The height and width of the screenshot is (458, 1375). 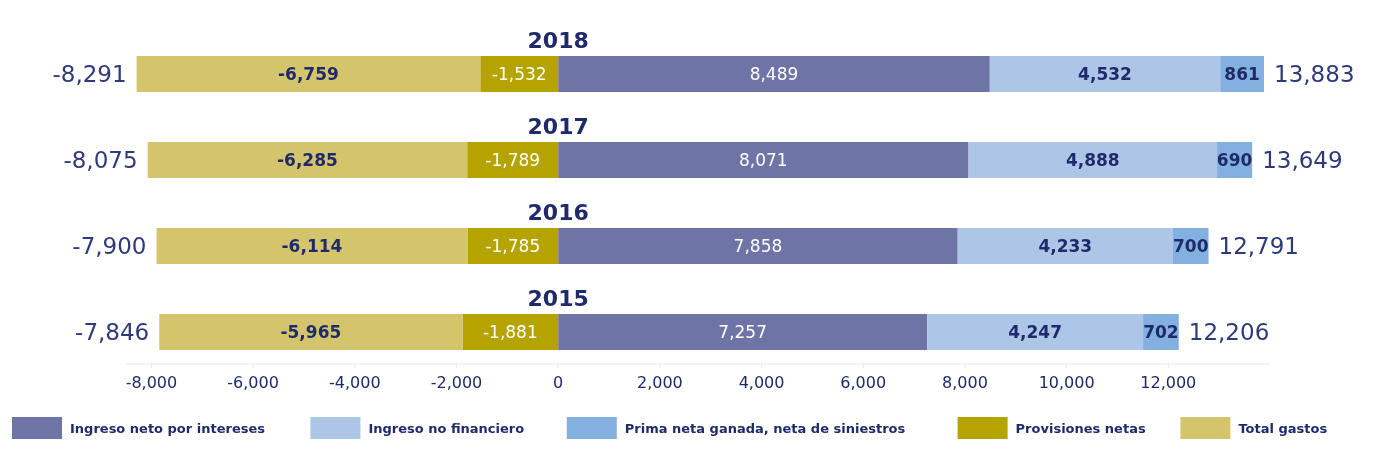 What do you see at coordinates (558, 382) in the screenshot?
I see `x-tick-label: 0` at bounding box center [558, 382].